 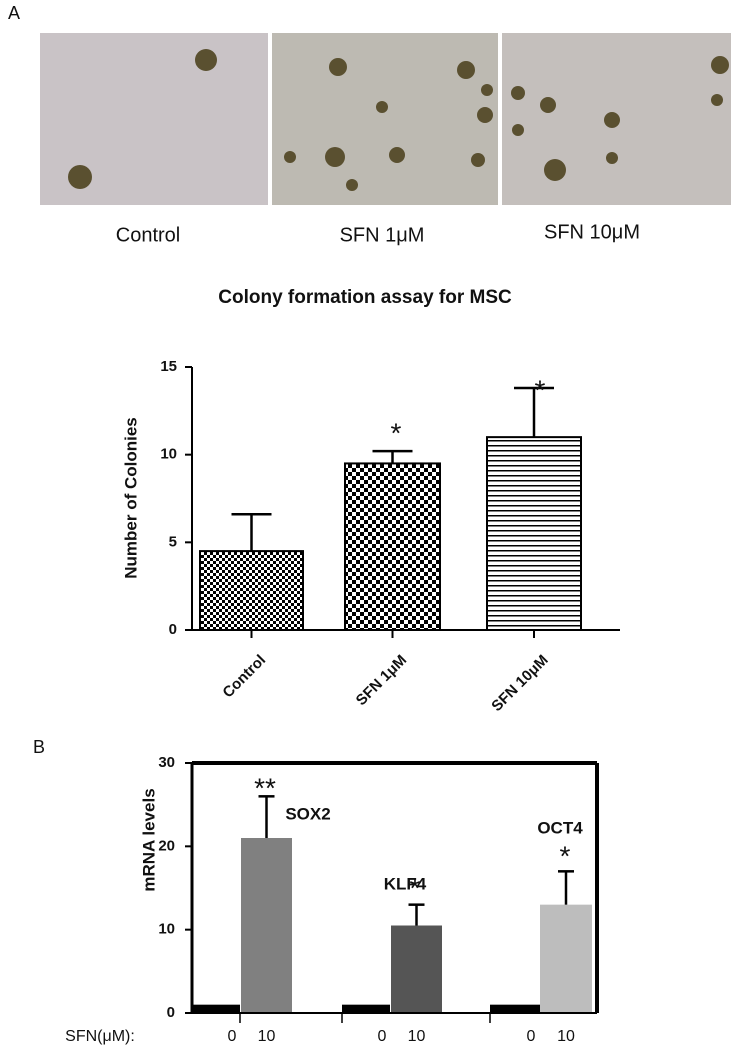 I want to click on colonies, so click(x=398, y=120).